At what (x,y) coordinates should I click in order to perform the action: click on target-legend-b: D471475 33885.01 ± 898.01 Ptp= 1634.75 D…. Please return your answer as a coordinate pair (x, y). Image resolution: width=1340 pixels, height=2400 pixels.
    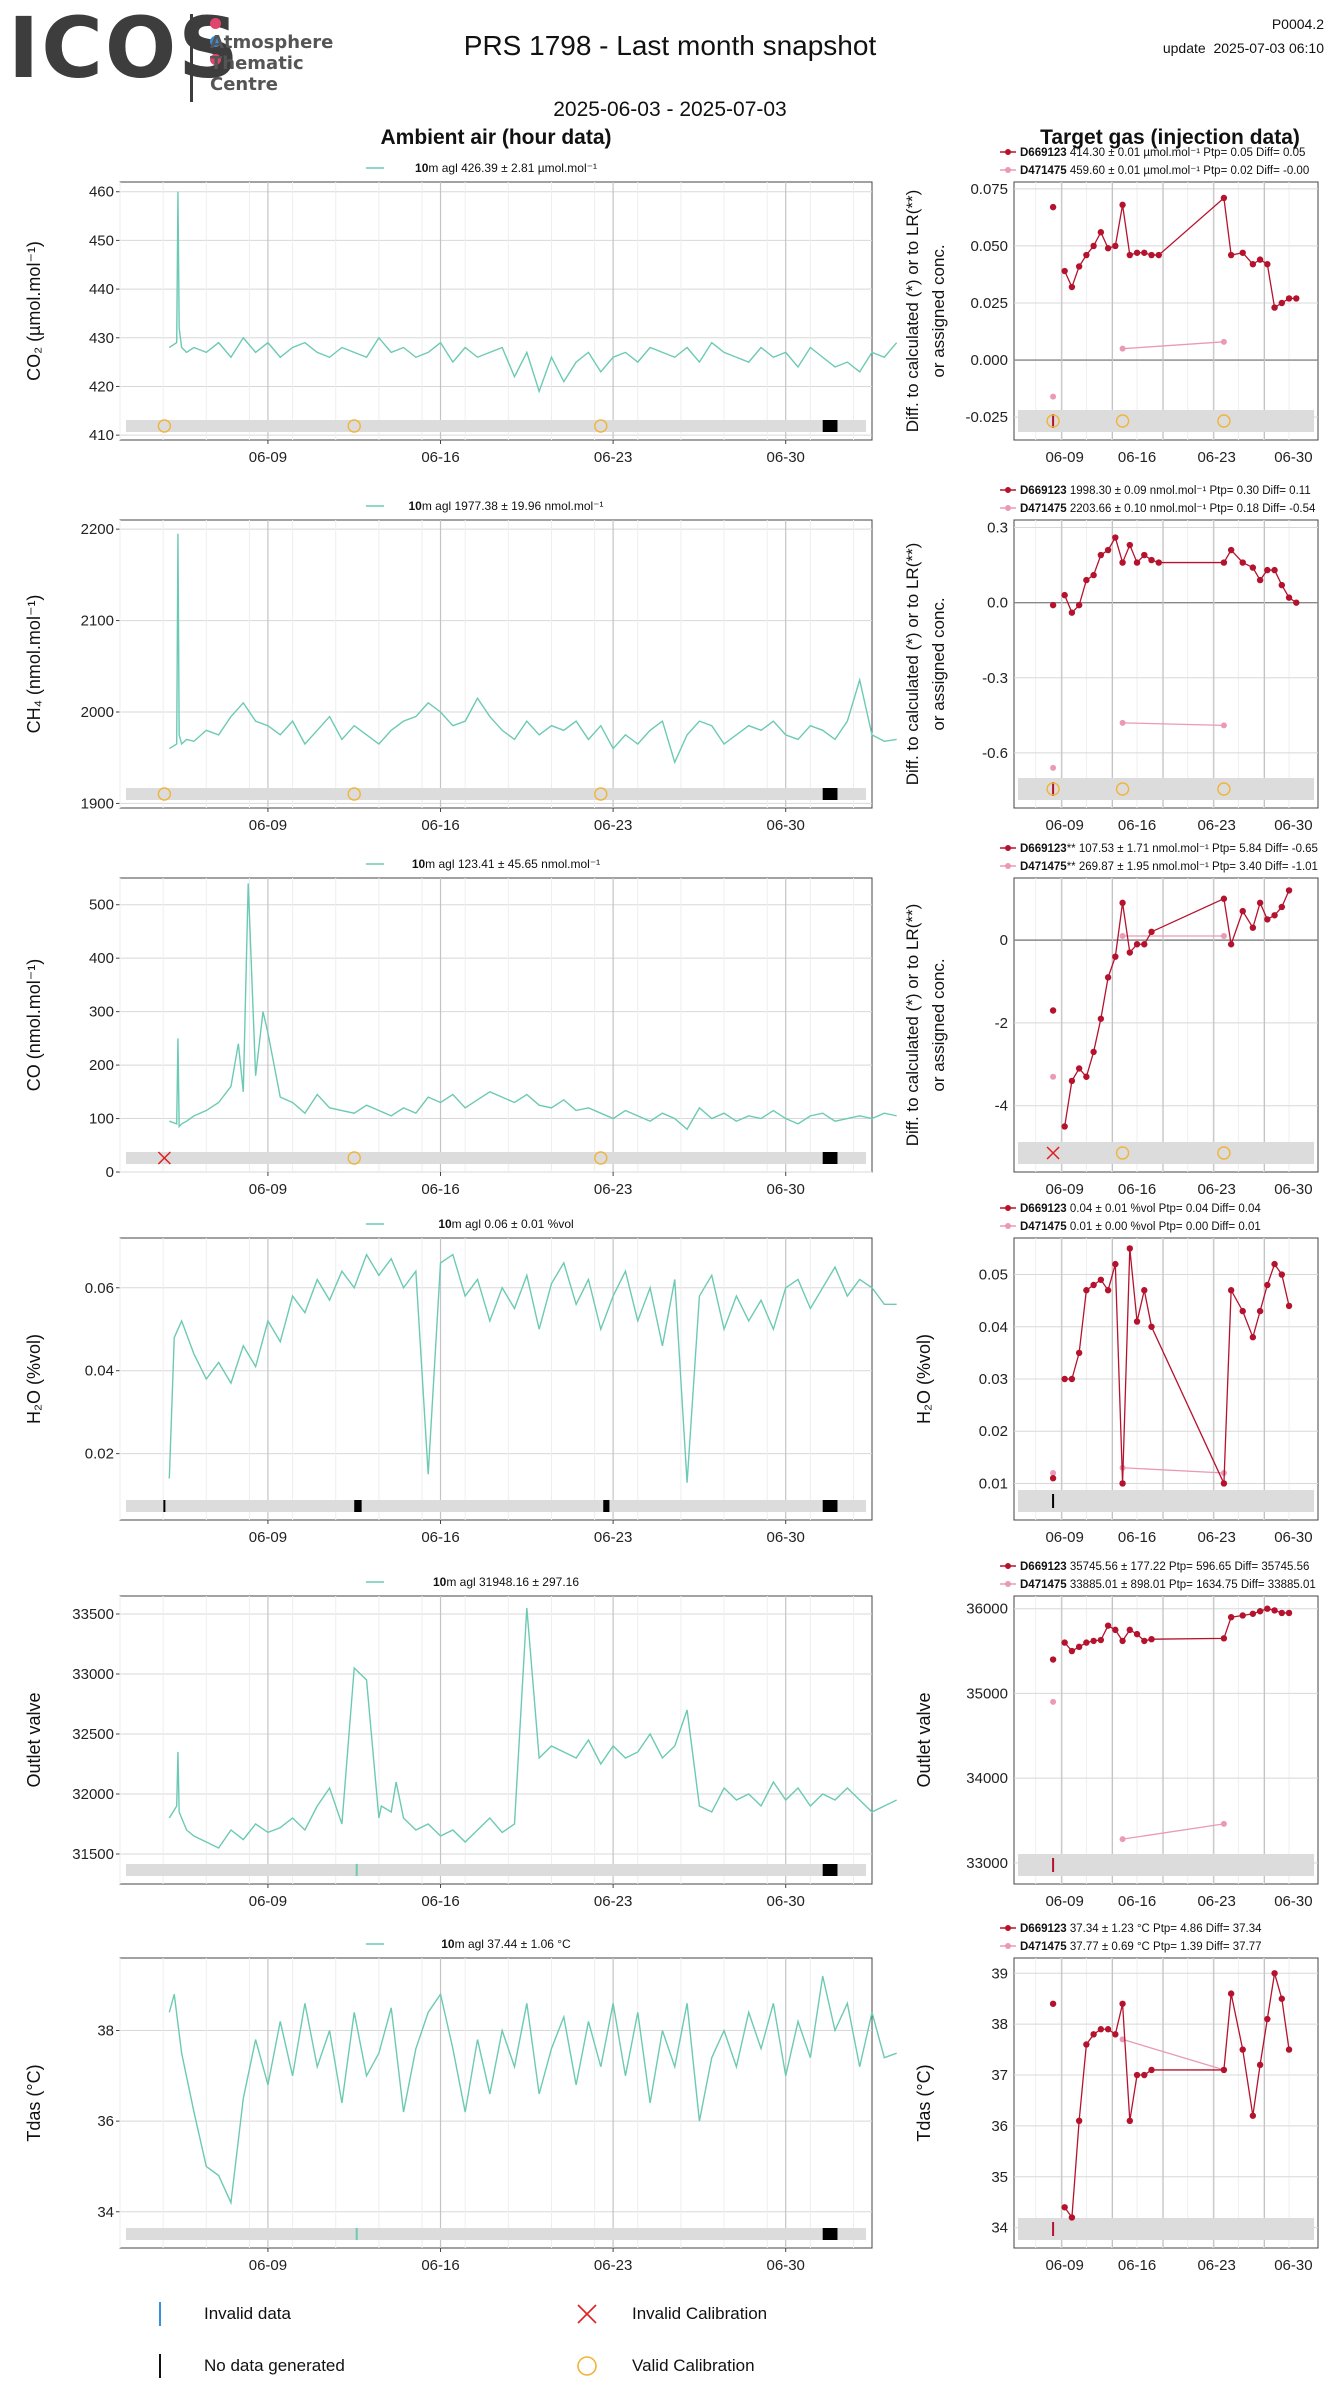
    Looking at the image, I should click on (1158, 1585).